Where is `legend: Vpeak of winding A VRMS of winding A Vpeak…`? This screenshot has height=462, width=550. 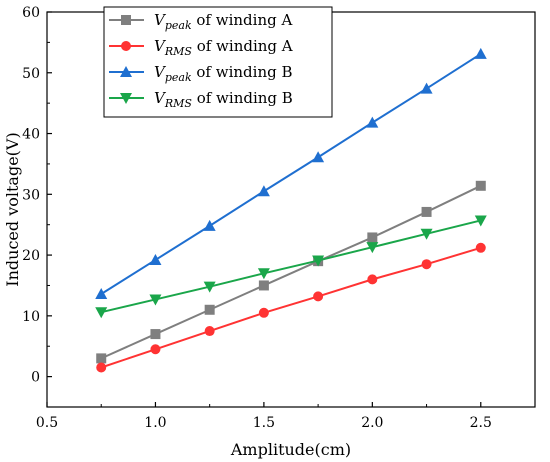
legend: Vpeak of winding A VRMS of winding A Vpeak… is located at coordinates (218, 62).